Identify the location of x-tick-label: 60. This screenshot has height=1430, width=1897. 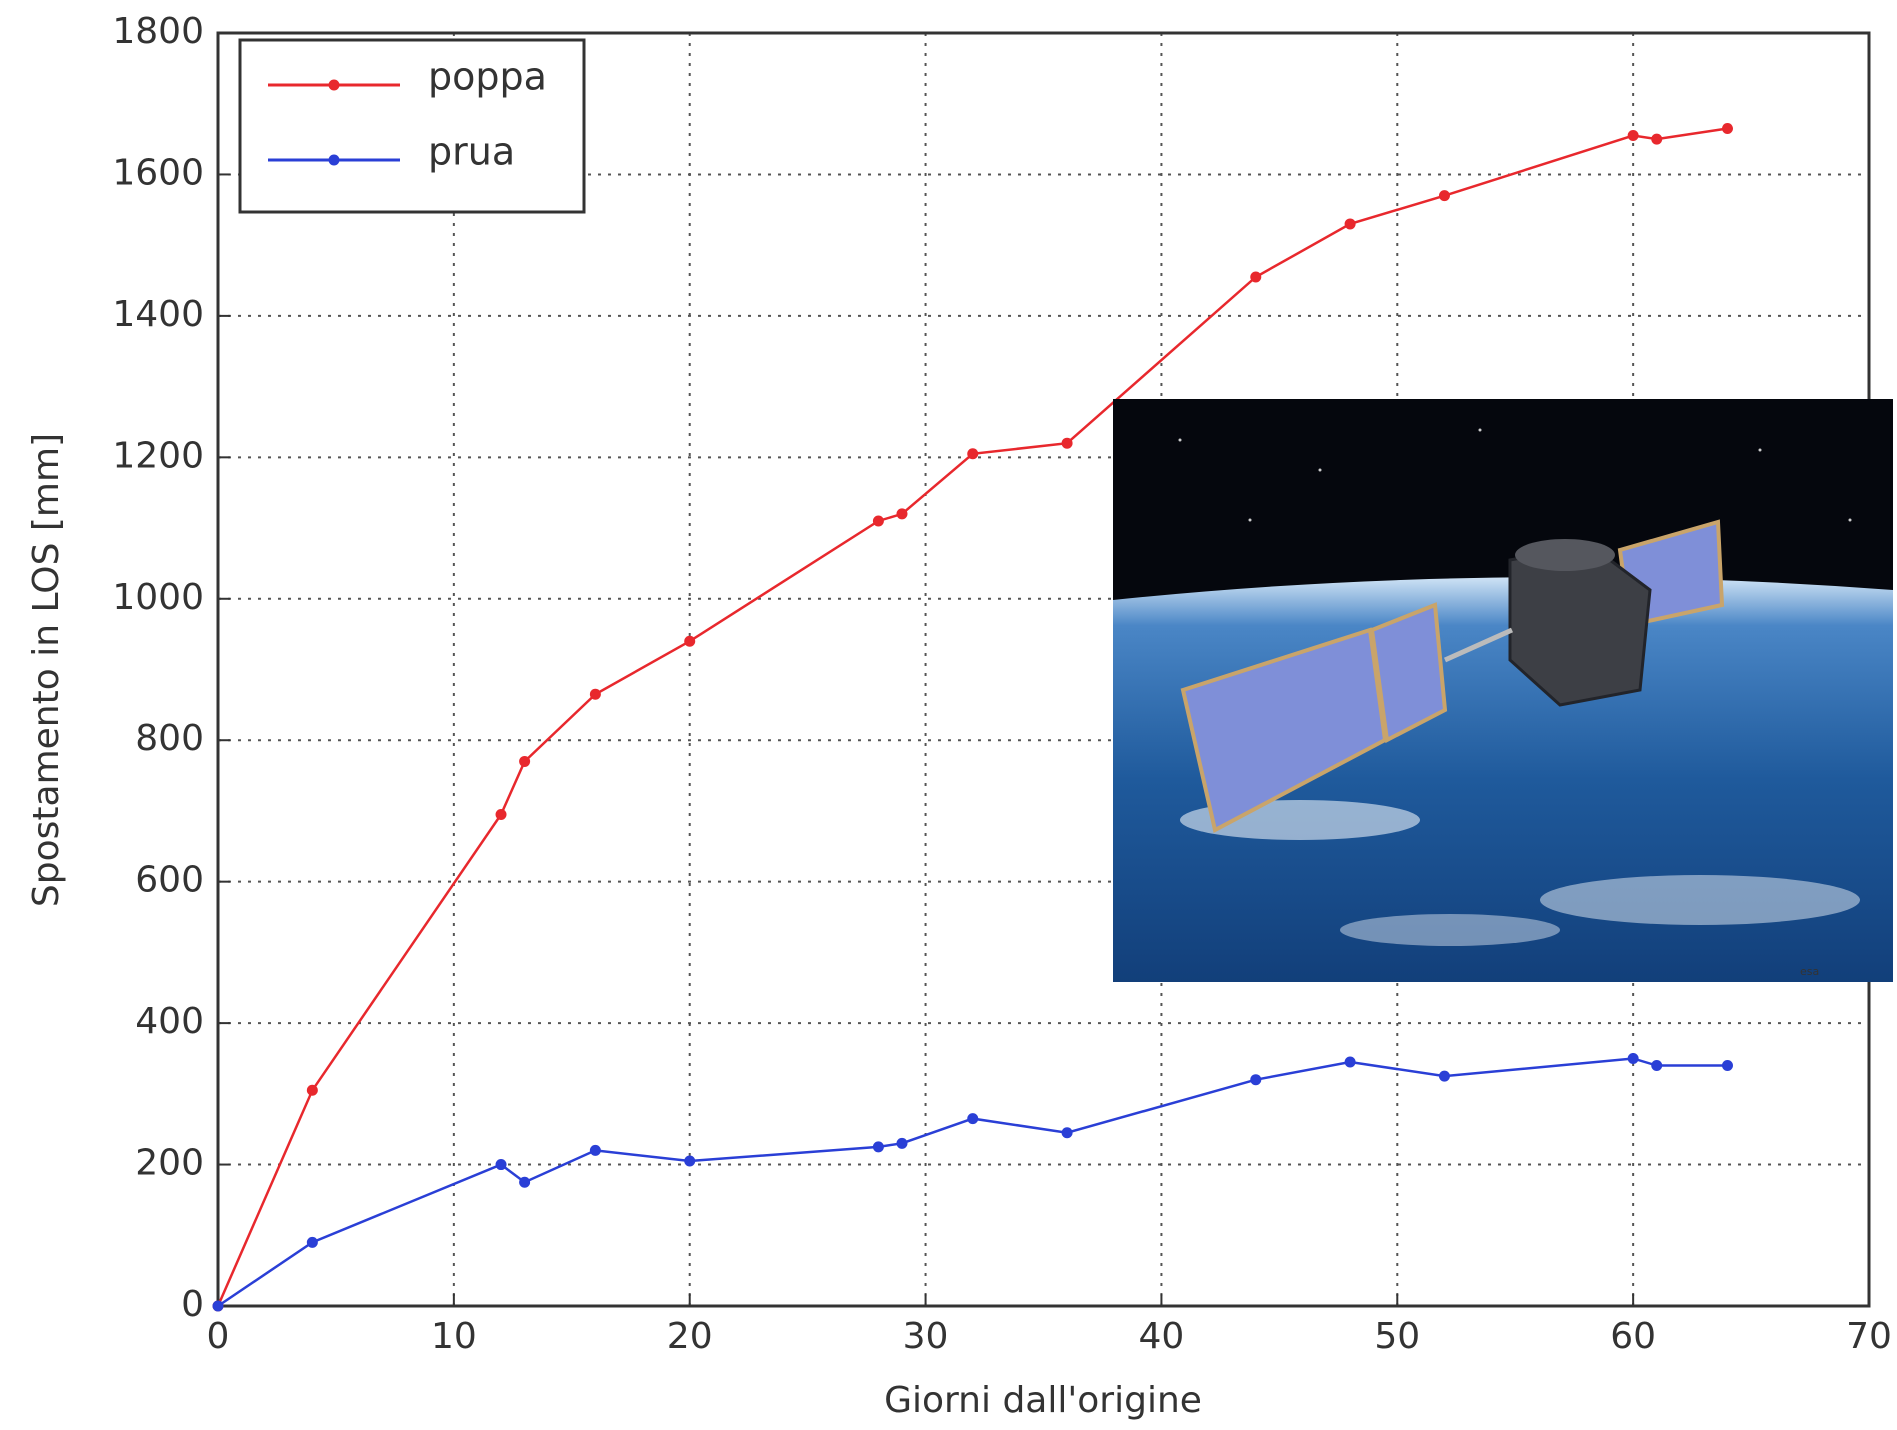
(1633, 1336).